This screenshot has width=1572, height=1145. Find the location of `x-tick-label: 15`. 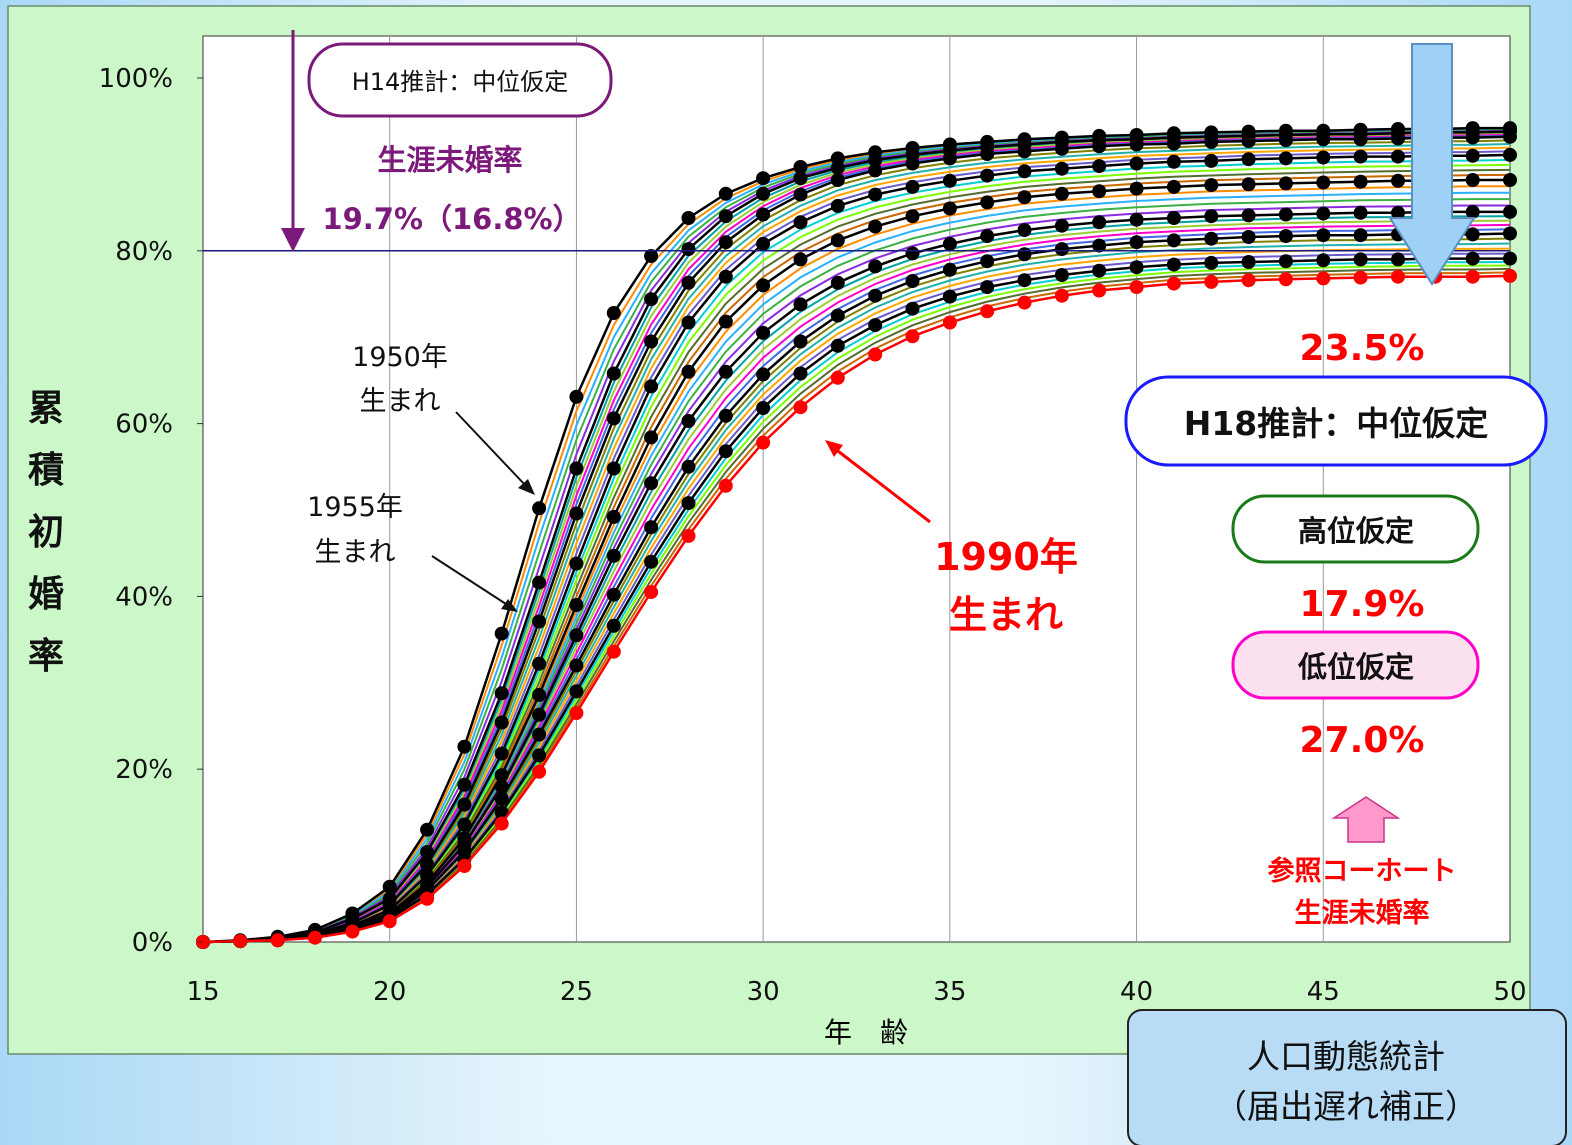

x-tick-label: 15 is located at coordinates (202, 992).